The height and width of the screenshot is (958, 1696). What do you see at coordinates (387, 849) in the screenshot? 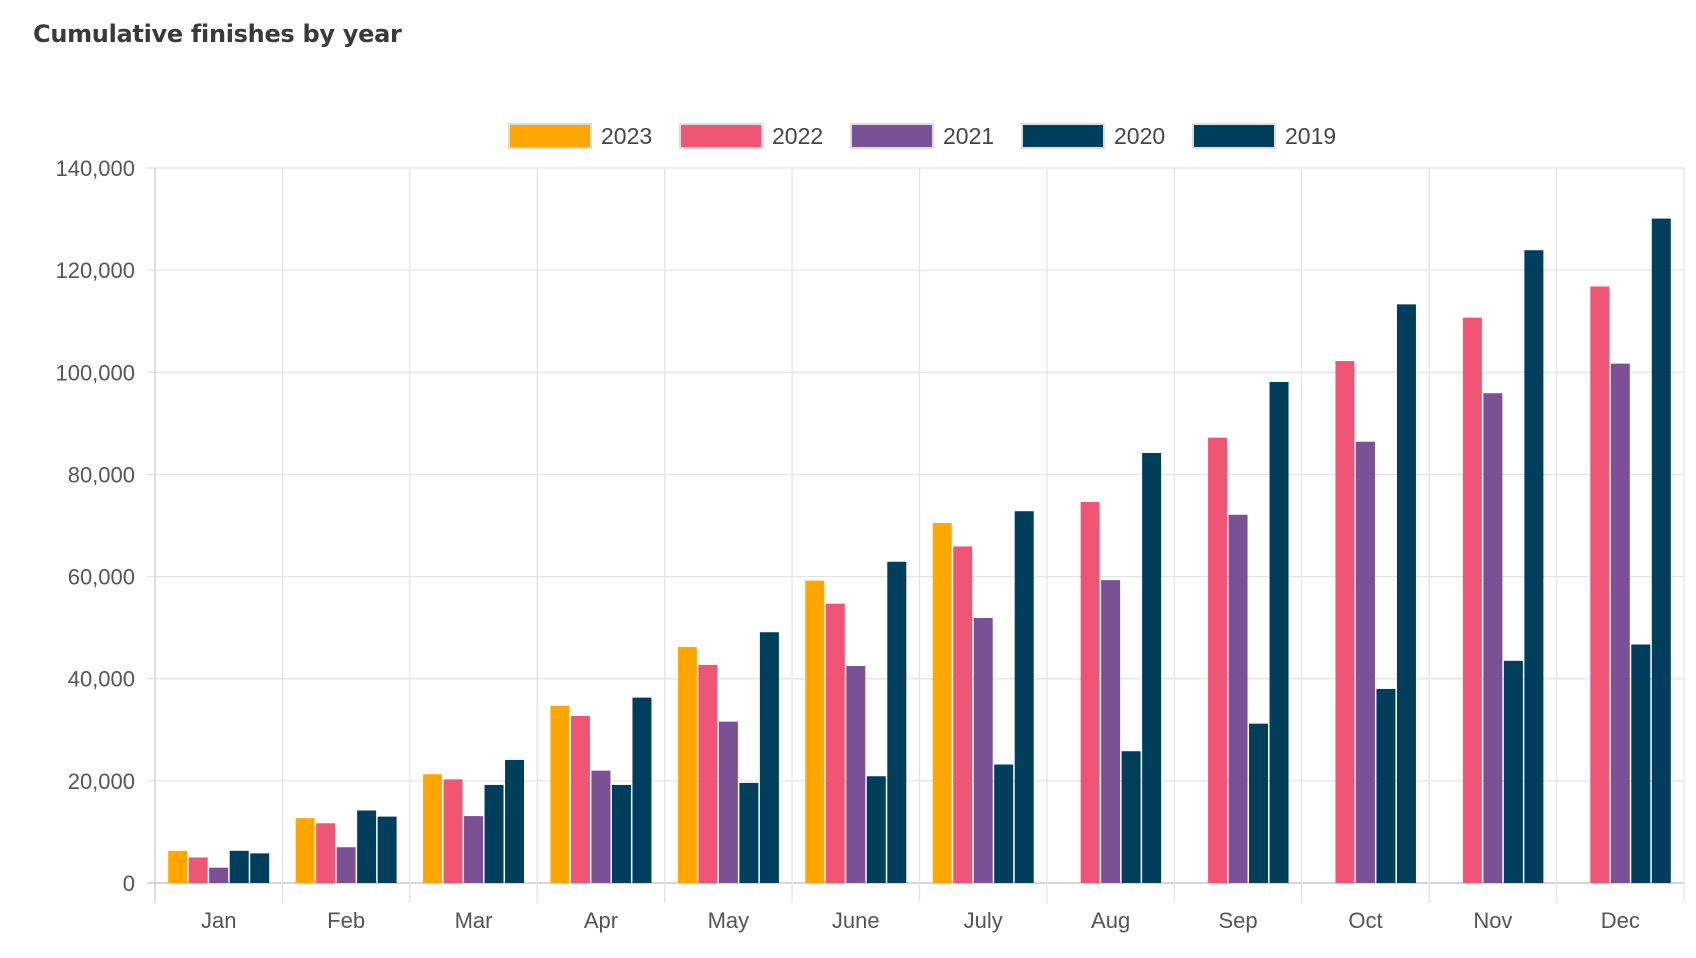
I see `bar-2019-feb` at bounding box center [387, 849].